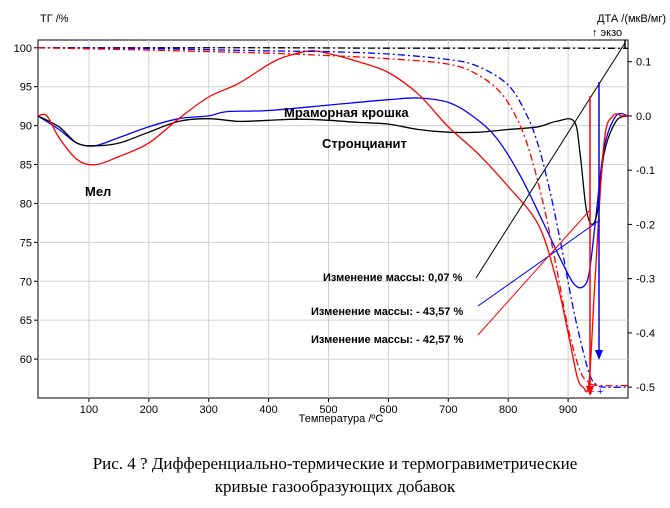  Describe the element at coordinates (631, 19) in the screenshot. I see `y-axis-right-title: ДТА /(мкВ/мг)` at that location.